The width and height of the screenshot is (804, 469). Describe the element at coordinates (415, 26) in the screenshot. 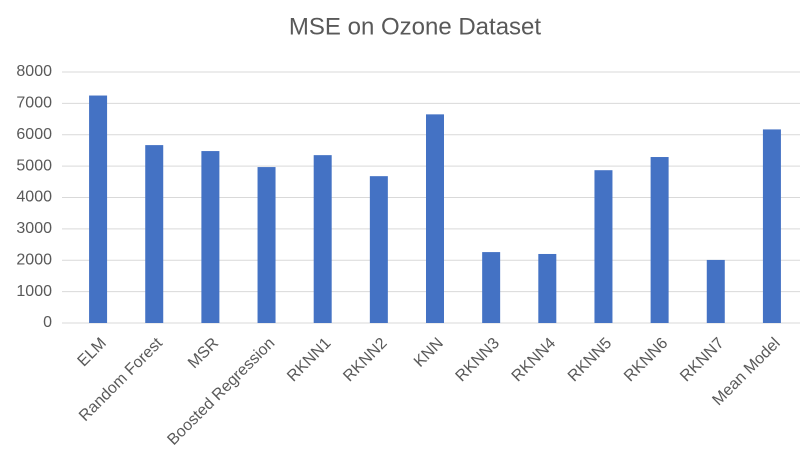

I see `chart-title: MSE on Ozone Dataset` at that location.